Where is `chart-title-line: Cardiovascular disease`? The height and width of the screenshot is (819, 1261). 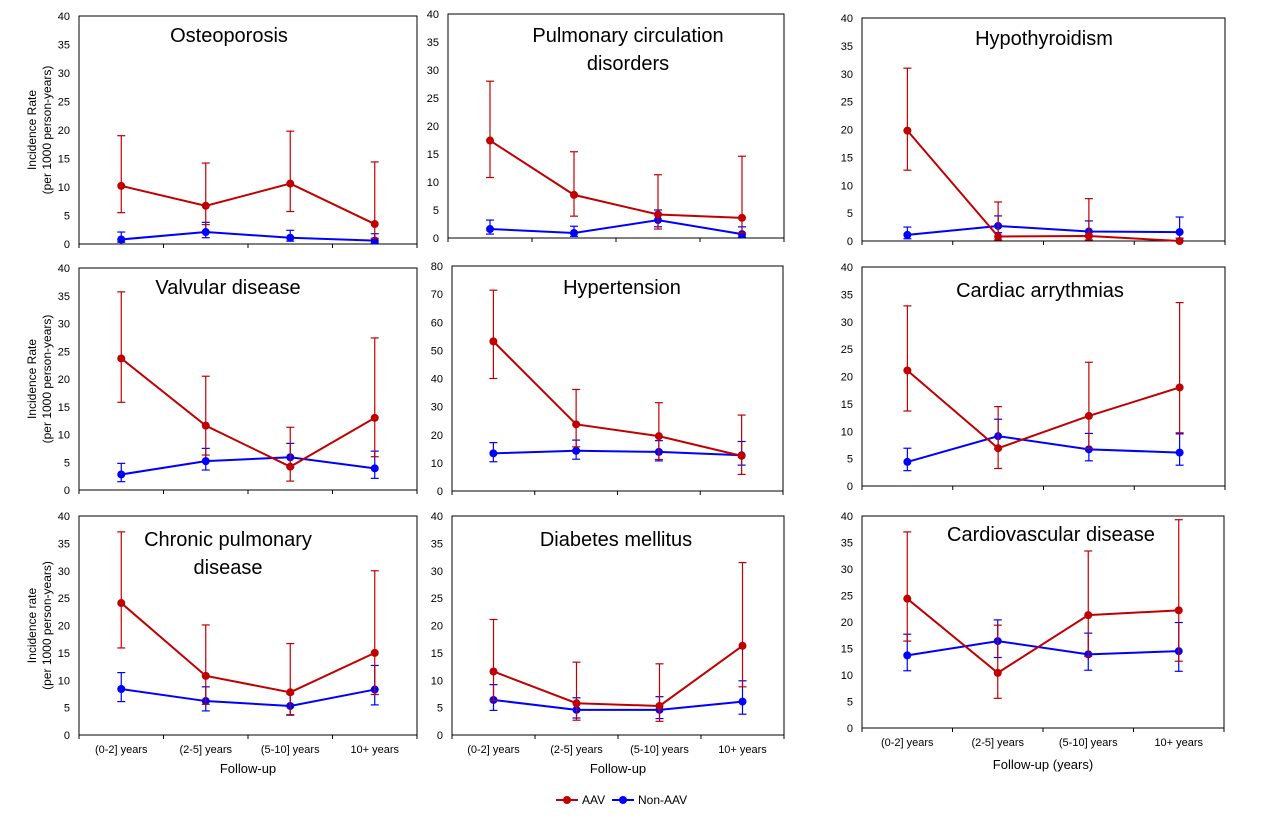
chart-title-line: Cardiovascular disease is located at coordinates (1051, 535).